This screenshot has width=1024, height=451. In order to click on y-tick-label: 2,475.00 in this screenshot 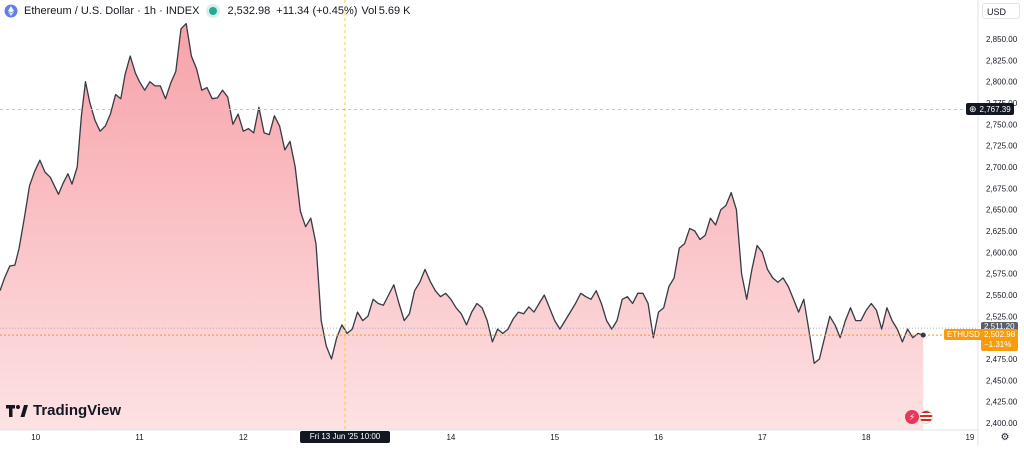, I will do `click(1002, 359)`.